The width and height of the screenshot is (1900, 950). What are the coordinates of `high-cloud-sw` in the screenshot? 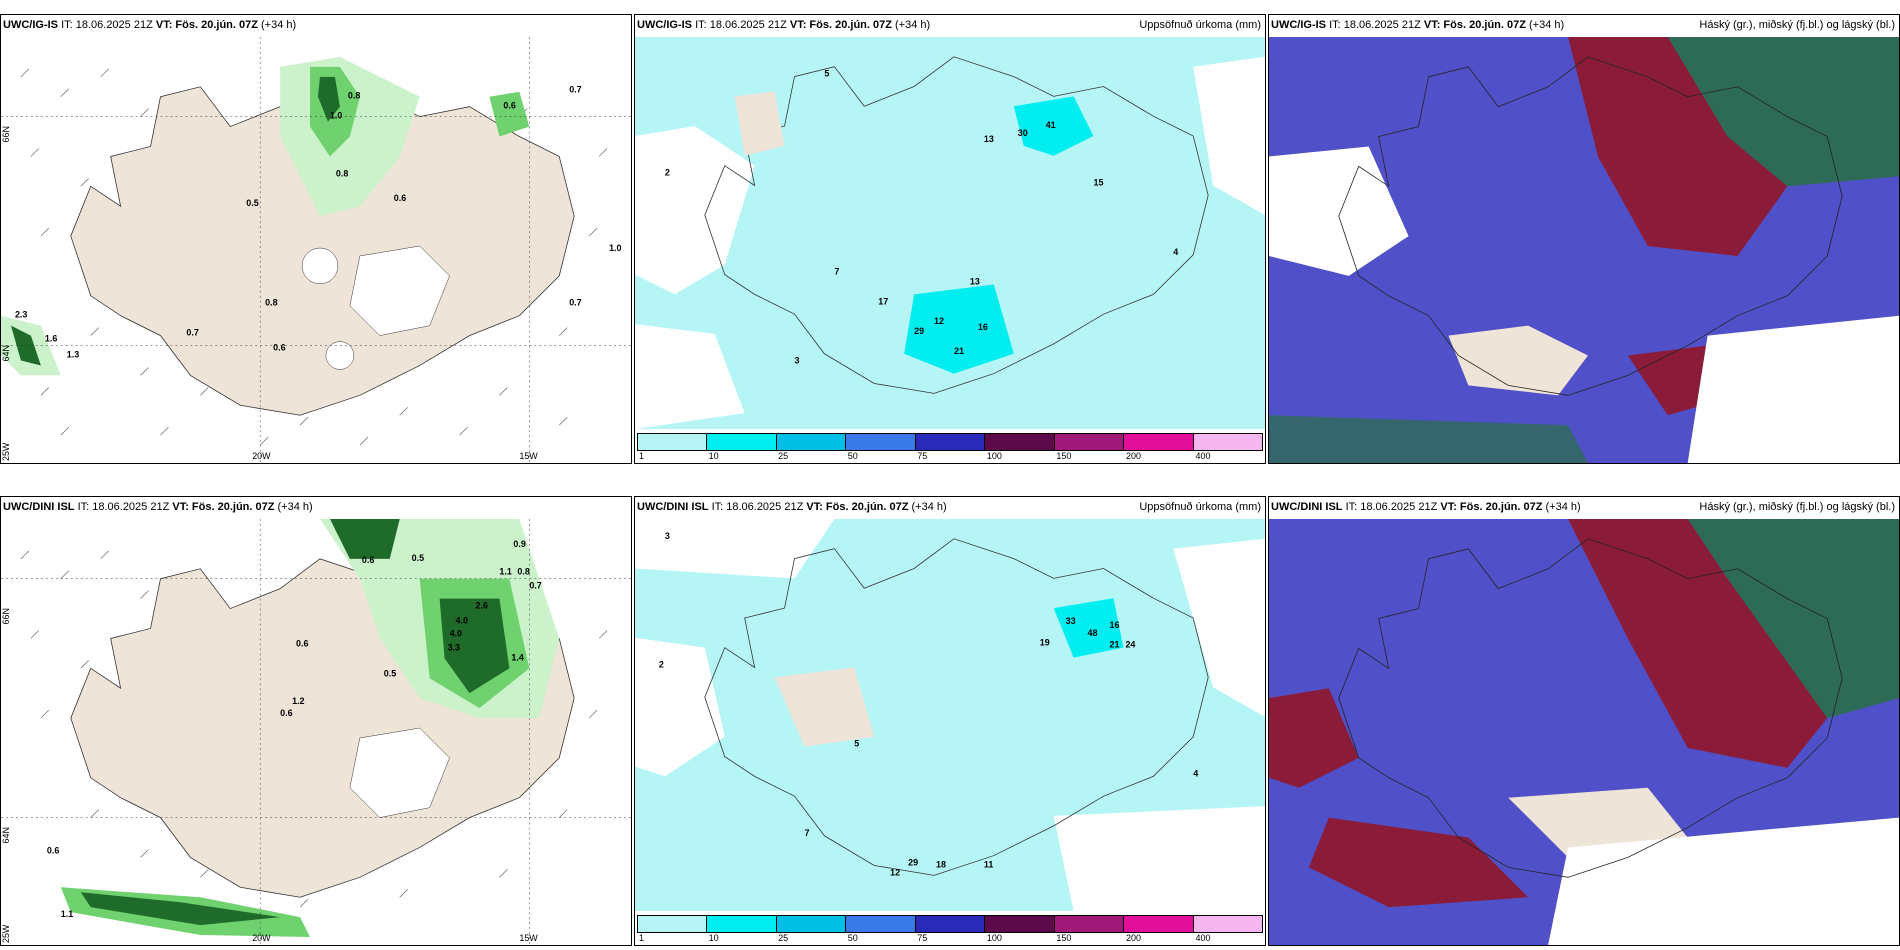 It's located at (1428, 439).